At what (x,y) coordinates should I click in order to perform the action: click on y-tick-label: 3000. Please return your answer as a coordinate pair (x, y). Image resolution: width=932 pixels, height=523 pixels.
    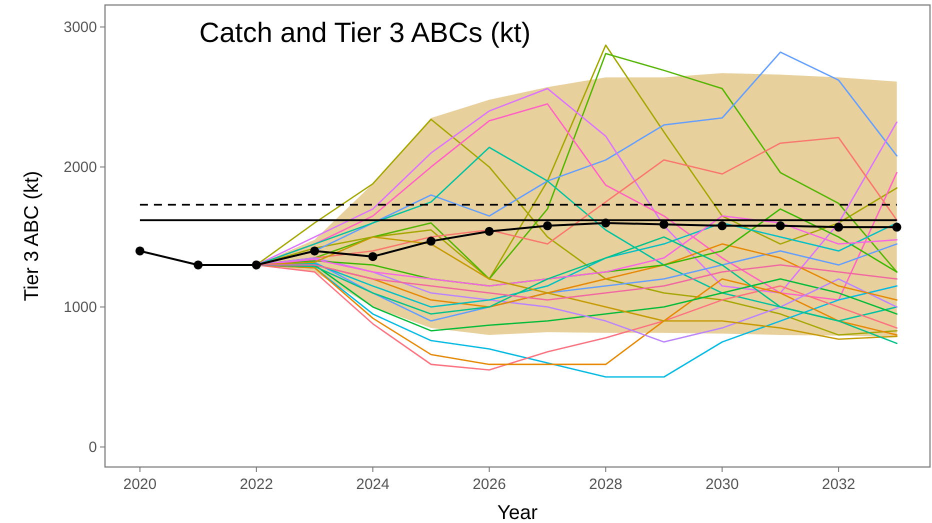
    Looking at the image, I should click on (80, 27).